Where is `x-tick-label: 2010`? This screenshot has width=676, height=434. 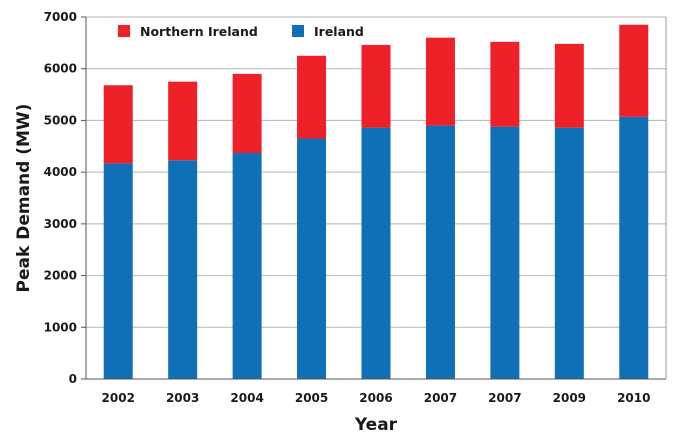
x-tick-label: 2010 is located at coordinates (633, 398).